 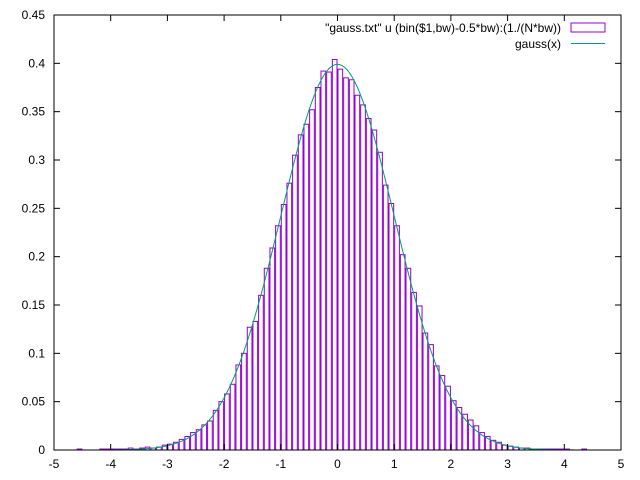 I want to click on y-tick-label: 0.1, so click(x=36, y=353).